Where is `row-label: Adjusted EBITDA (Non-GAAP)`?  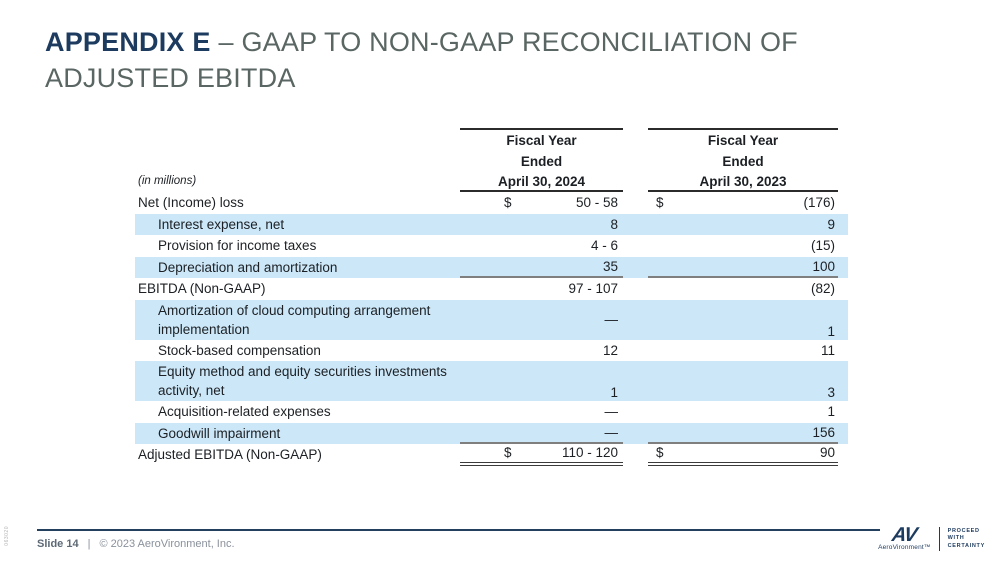 row-label: Adjusted EBITDA (Non-GAAP) is located at coordinates (230, 455).